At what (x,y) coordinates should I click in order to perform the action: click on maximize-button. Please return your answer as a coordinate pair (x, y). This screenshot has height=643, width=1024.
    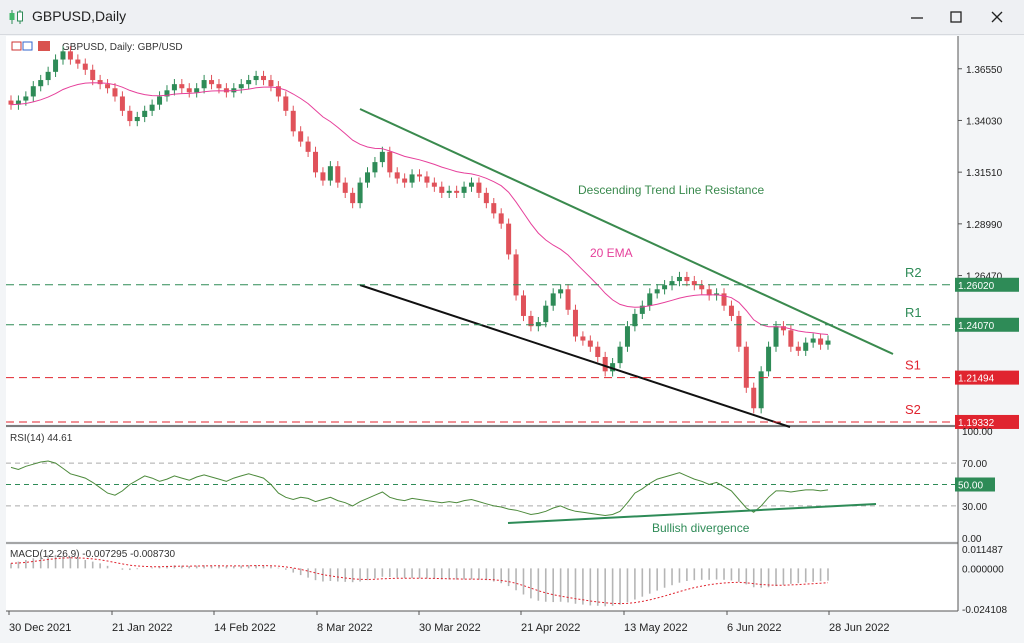
    Looking at the image, I should click on (956, 17).